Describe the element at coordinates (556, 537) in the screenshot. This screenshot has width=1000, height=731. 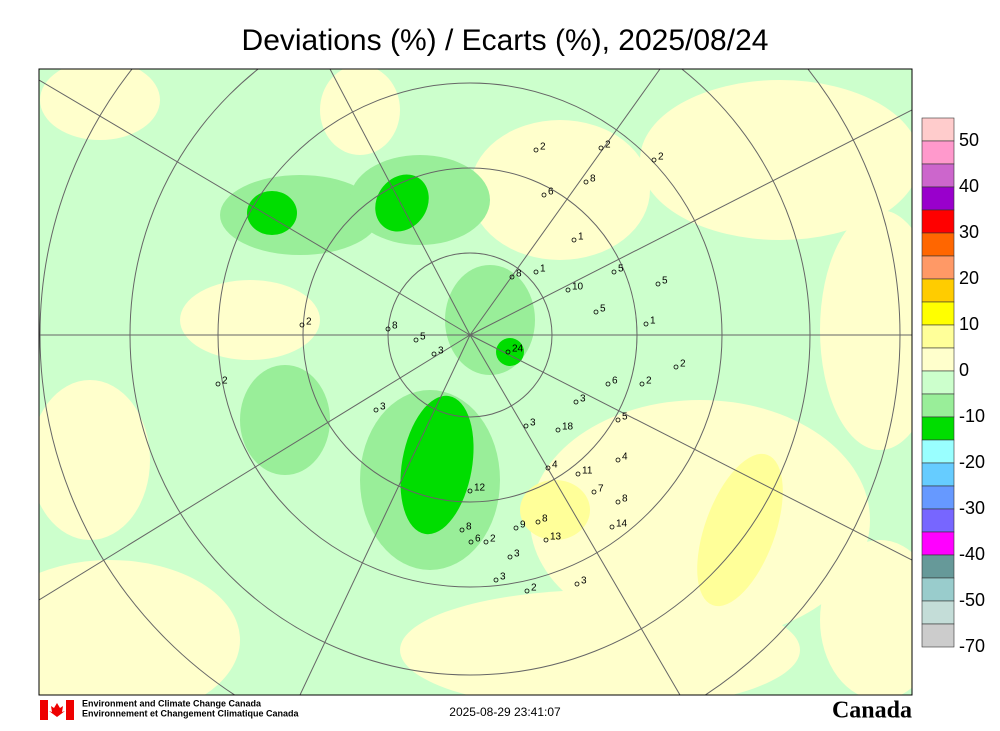
I see `station-value: 13` at that location.